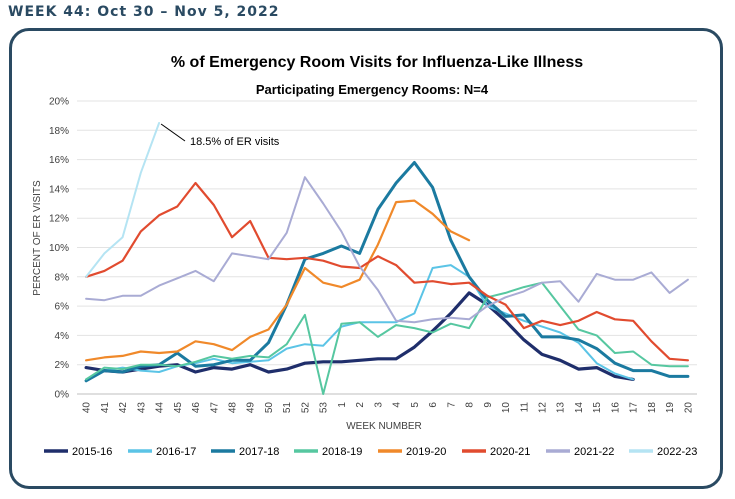 This screenshot has width=735, height=499. I want to click on y-tick-label: 6%, so click(62, 307).